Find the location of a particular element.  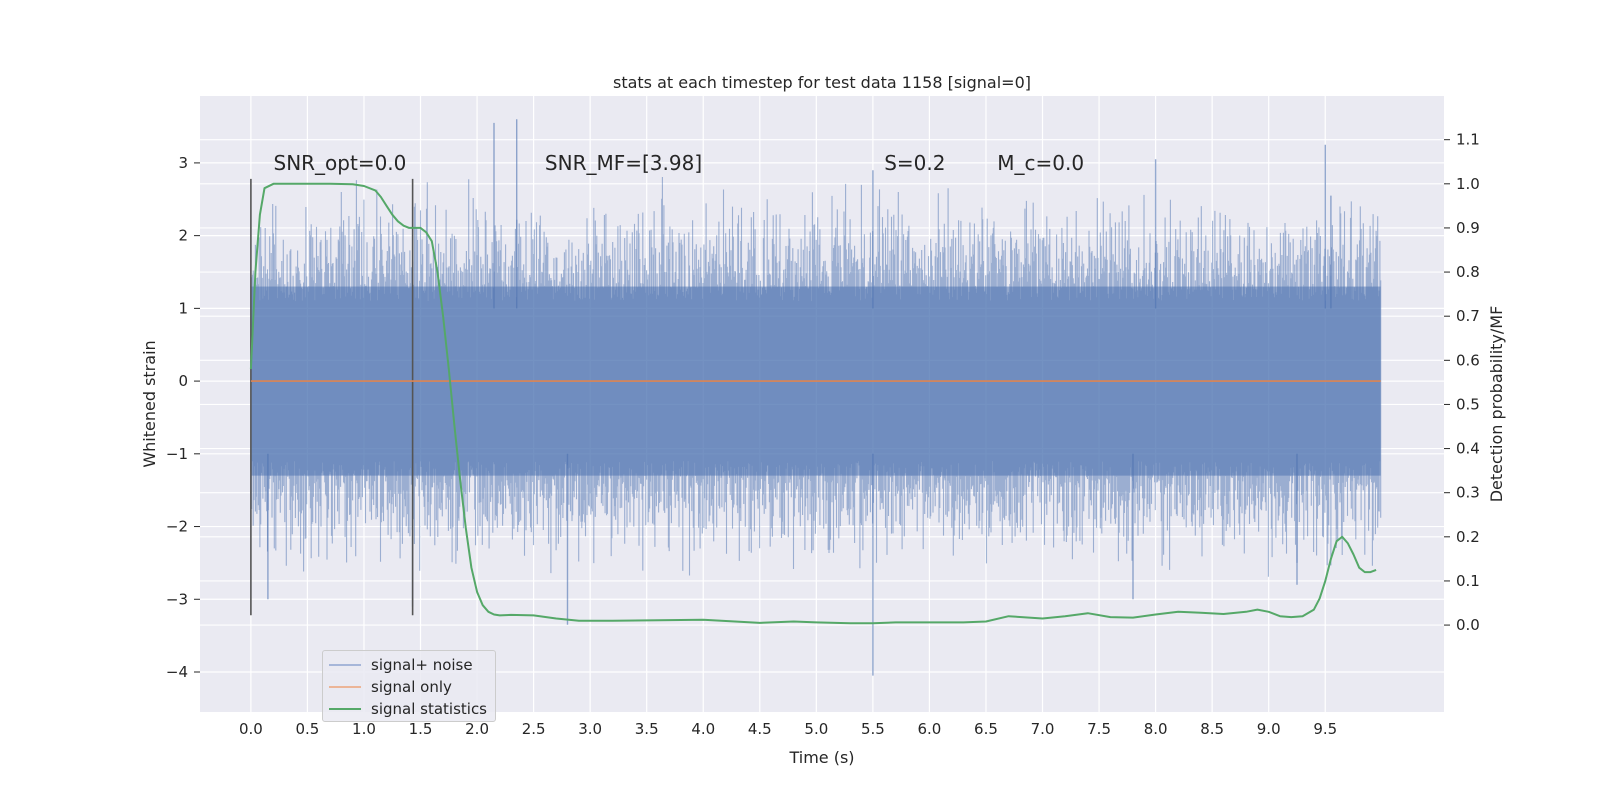

x-tick-label: 2.0 is located at coordinates (477, 729).